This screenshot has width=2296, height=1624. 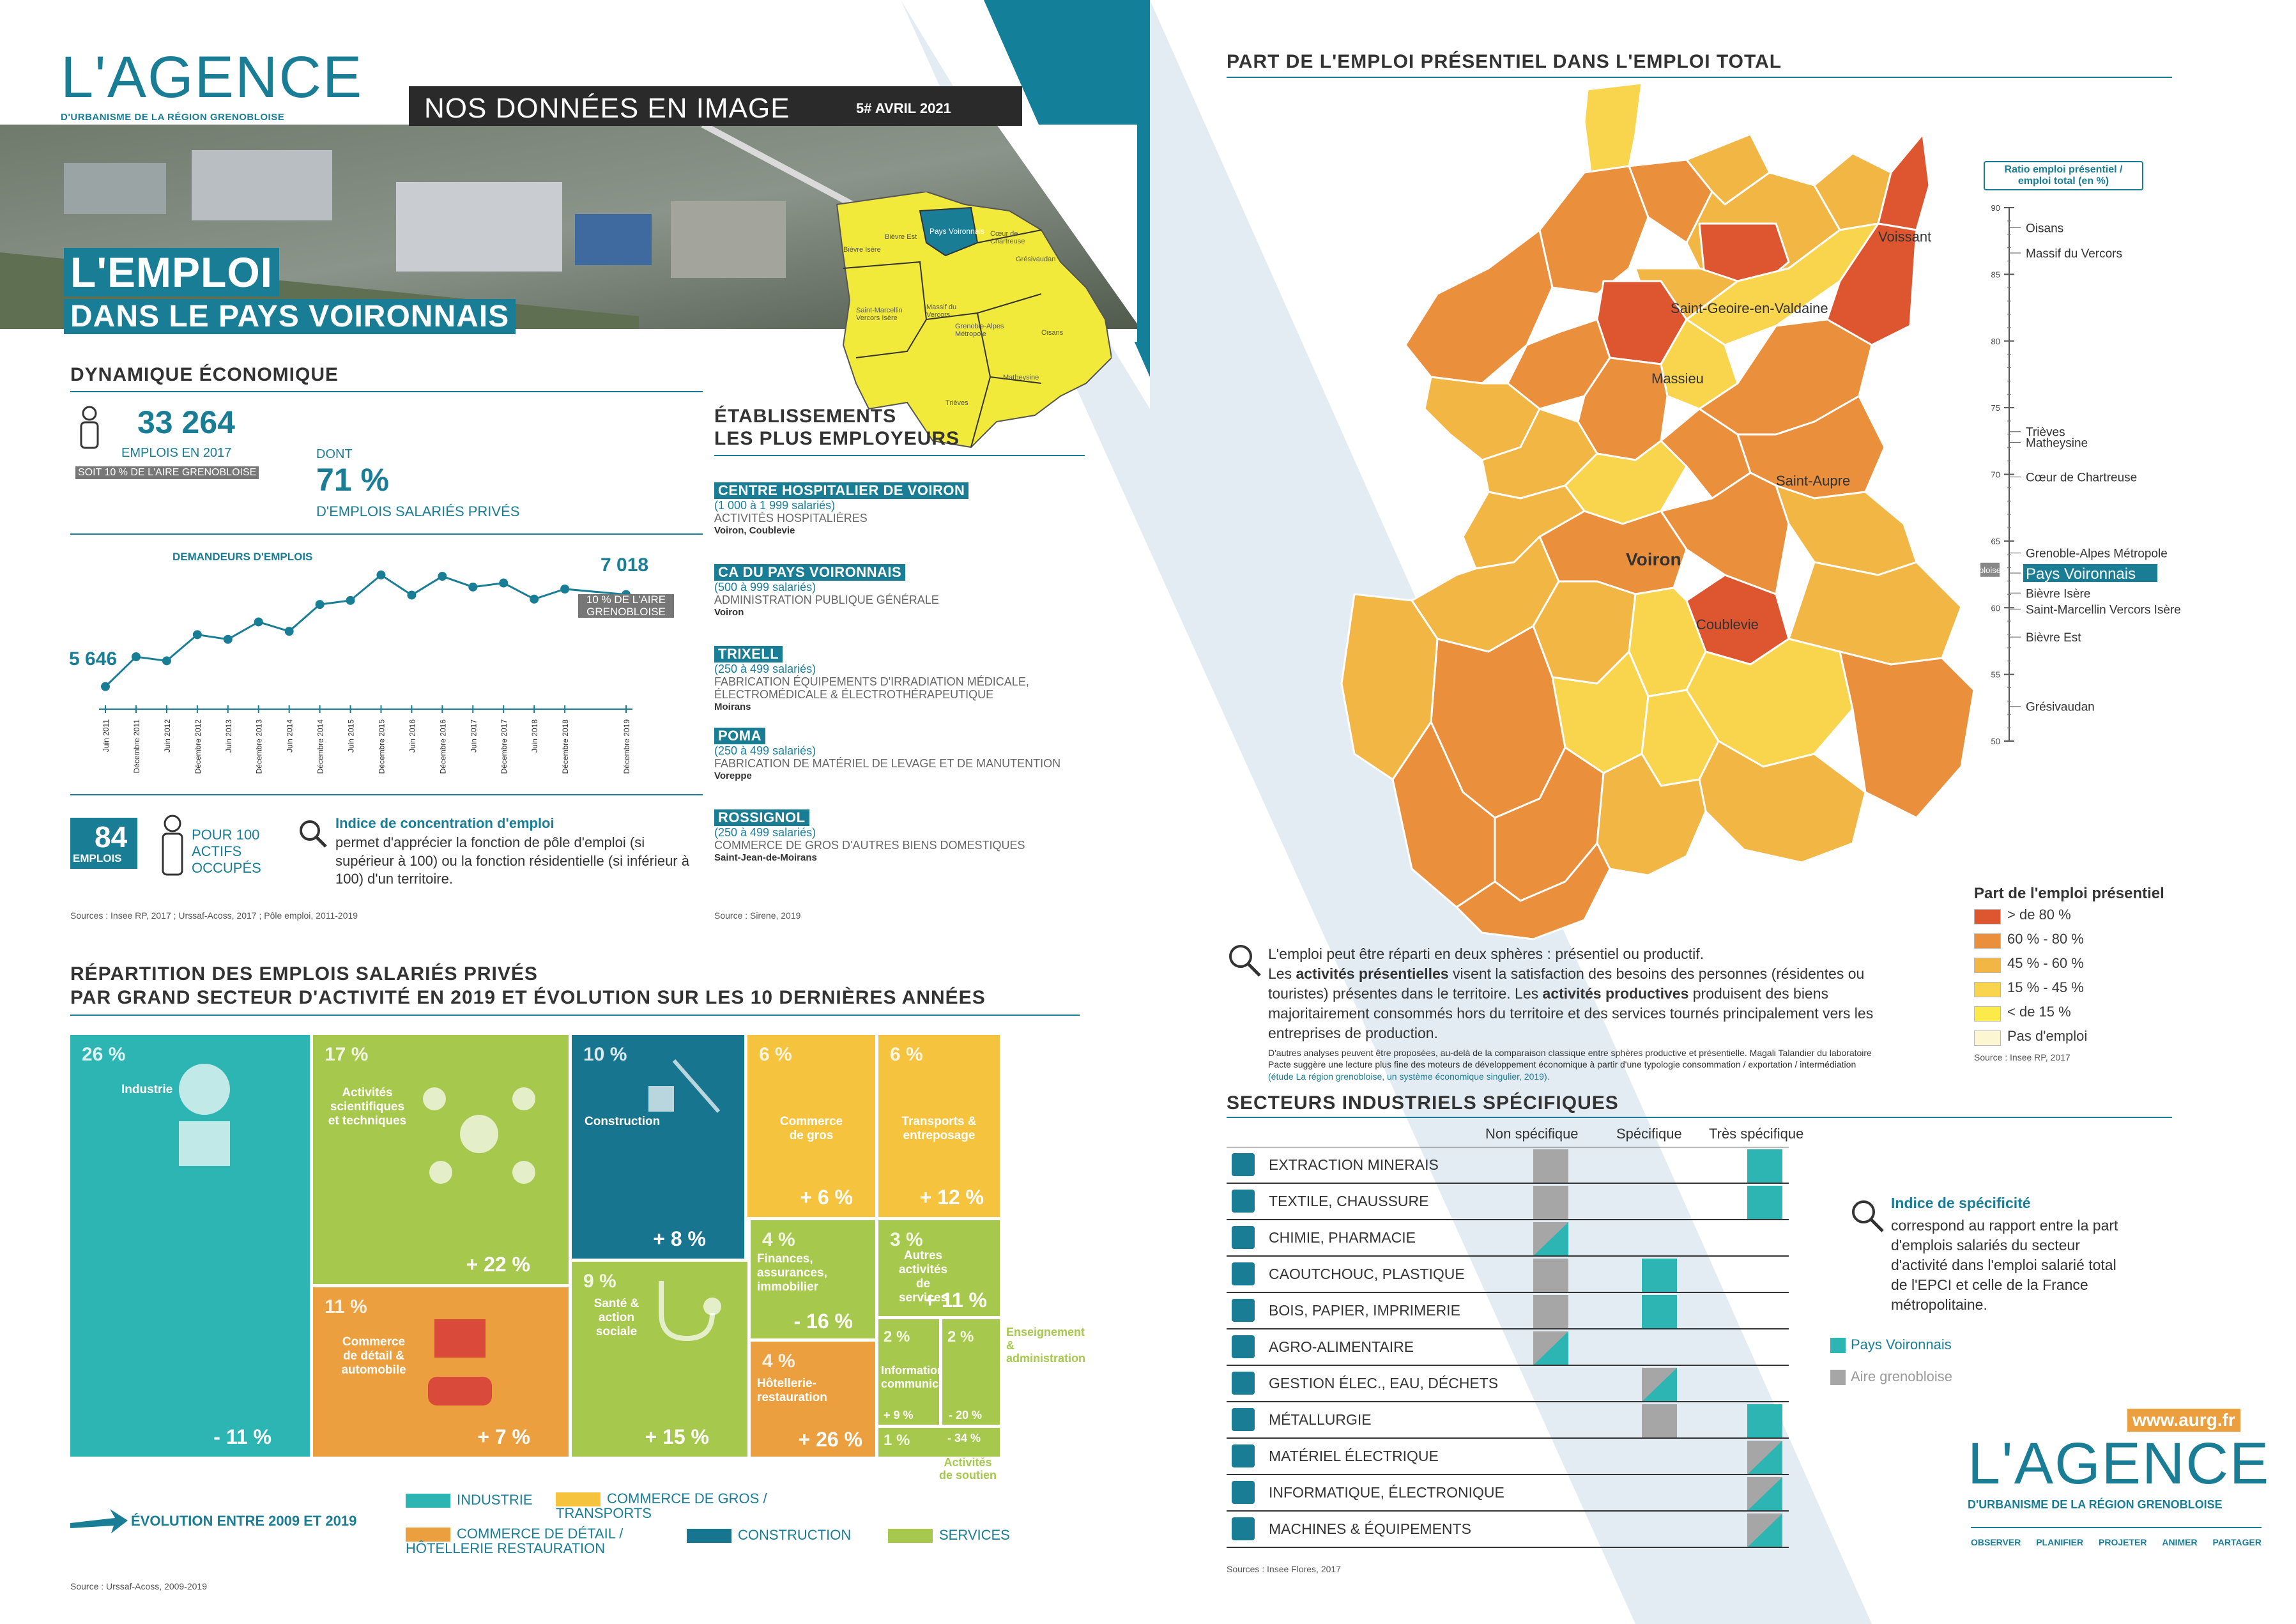 I want to click on inset-label-matheysine: Matheysine, so click(x=1021, y=378).